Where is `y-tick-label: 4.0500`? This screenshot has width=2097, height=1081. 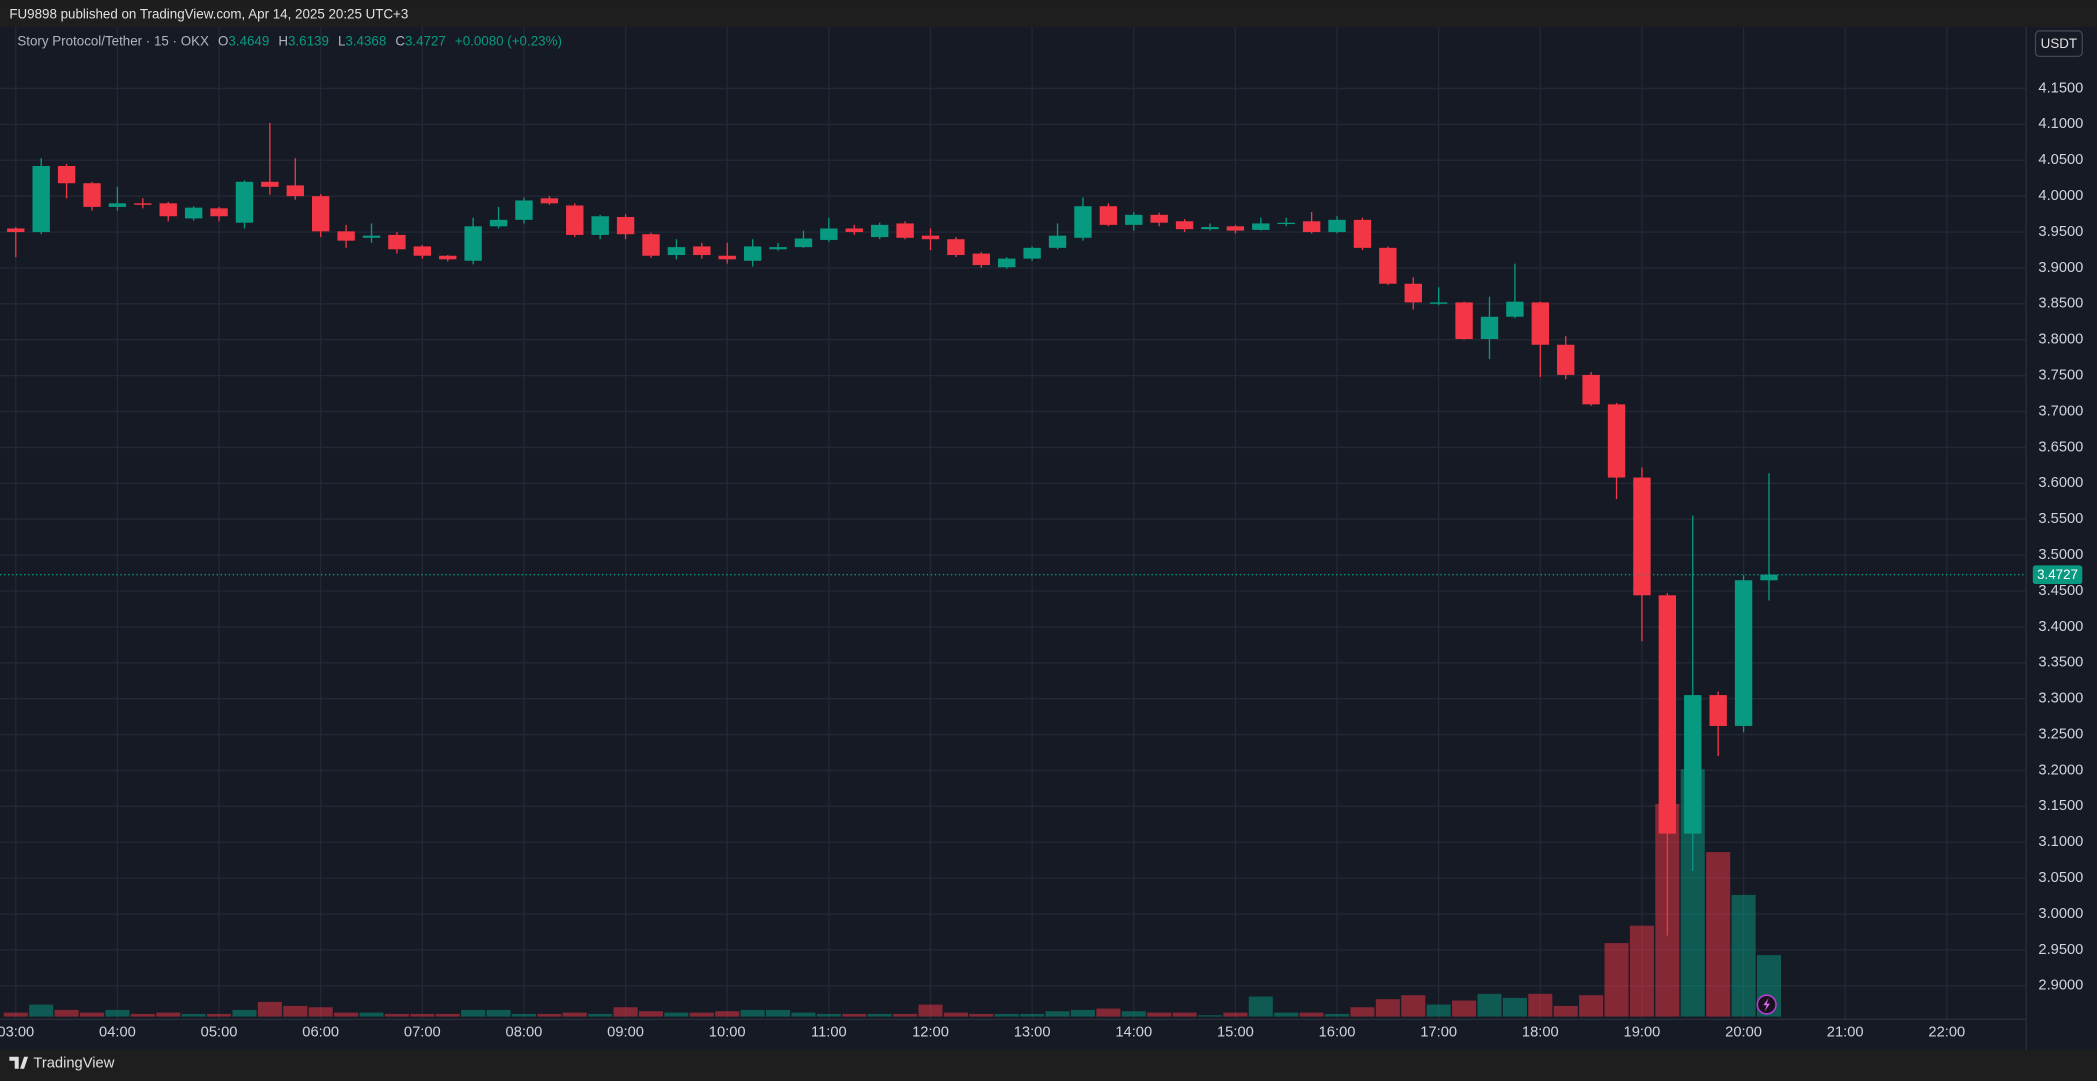
y-tick-label: 4.0500 is located at coordinates (2060, 160).